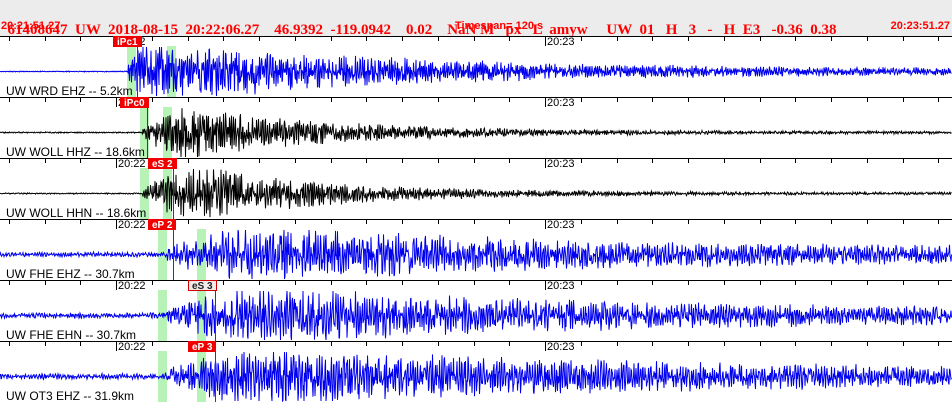 The height and width of the screenshot is (402, 952). Describe the element at coordinates (162, 225) in the screenshot. I see `pick-label: eP 2` at that location.